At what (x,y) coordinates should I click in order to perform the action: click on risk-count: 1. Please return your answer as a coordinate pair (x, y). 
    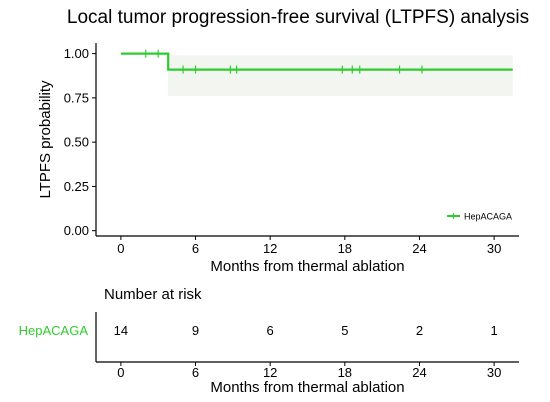
    Looking at the image, I should click on (494, 330).